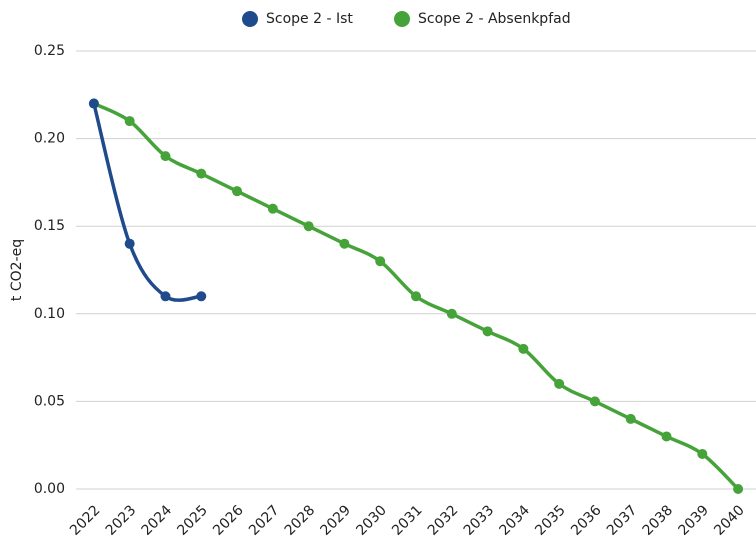  What do you see at coordinates (17, 270) in the screenshot?
I see `y-axis-label: t CO2-eq` at bounding box center [17, 270].